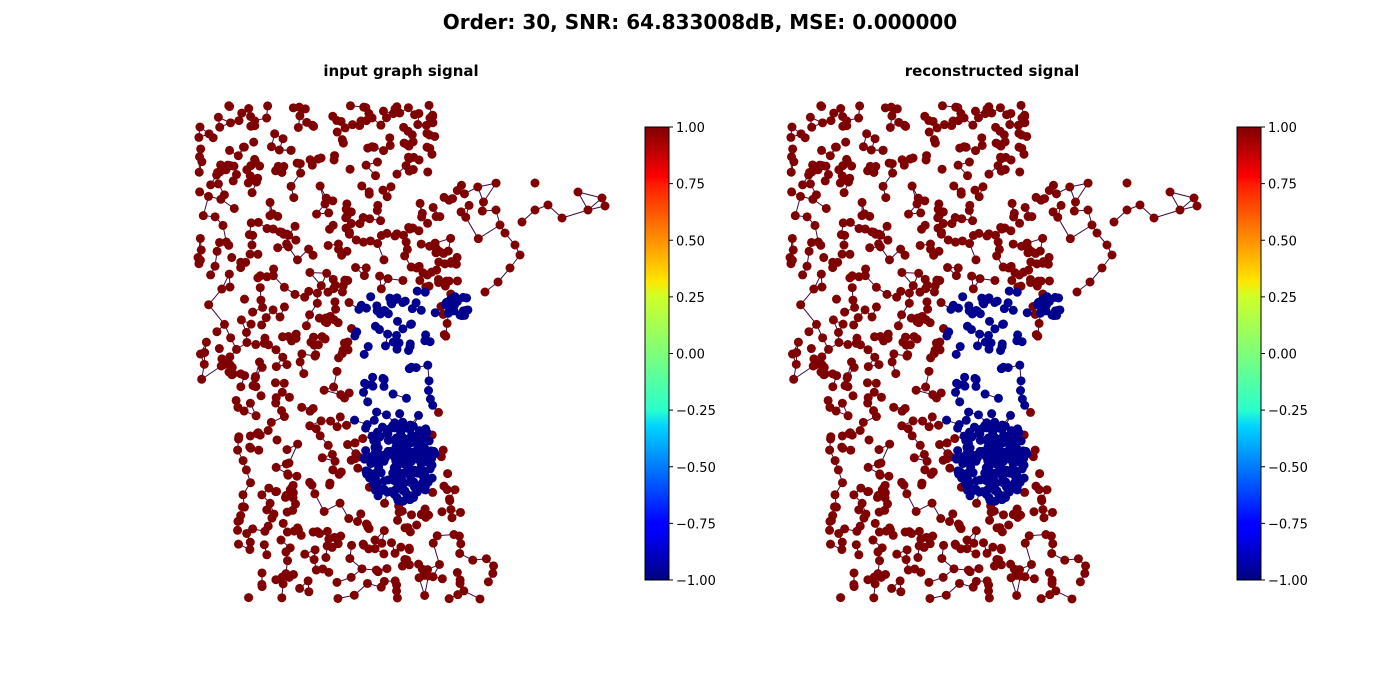  Describe the element at coordinates (690, 185) in the screenshot. I see `colorbar-tick-label: 0.75` at that location.